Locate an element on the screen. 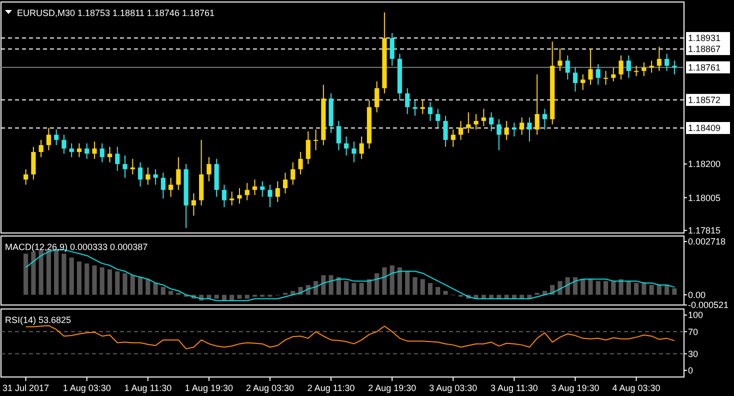  x-tick-label: 3 Aug 19:30 is located at coordinates (575, 388).